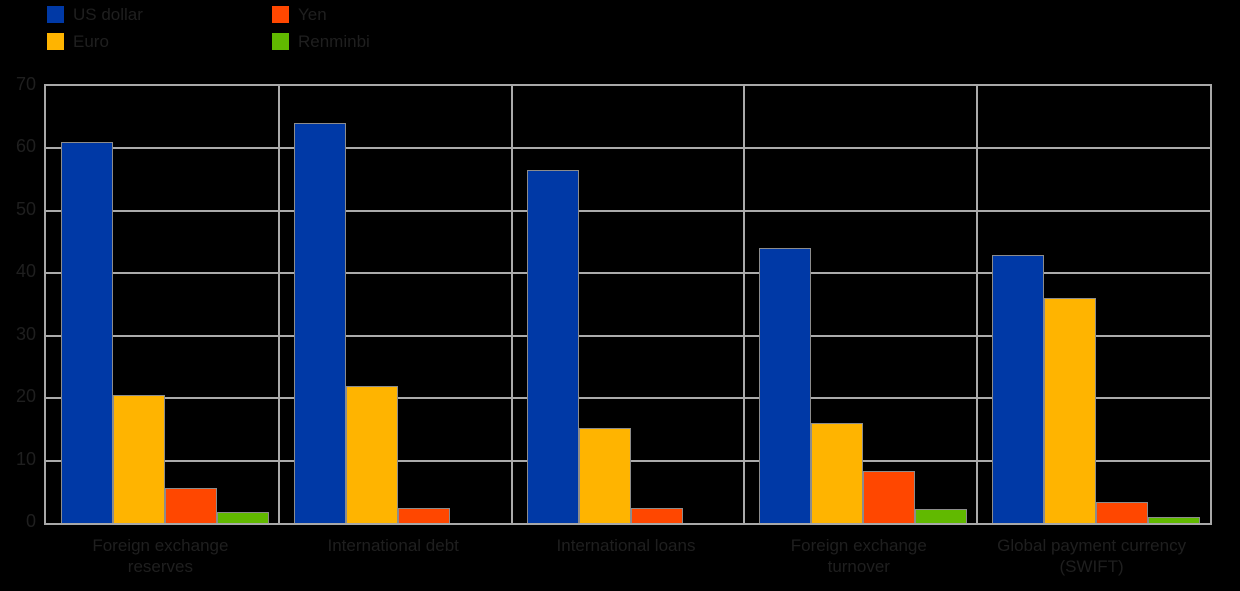  Describe the element at coordinates (423, 515) in the screenshot. I see `bar-yen-international-debt` at that location.